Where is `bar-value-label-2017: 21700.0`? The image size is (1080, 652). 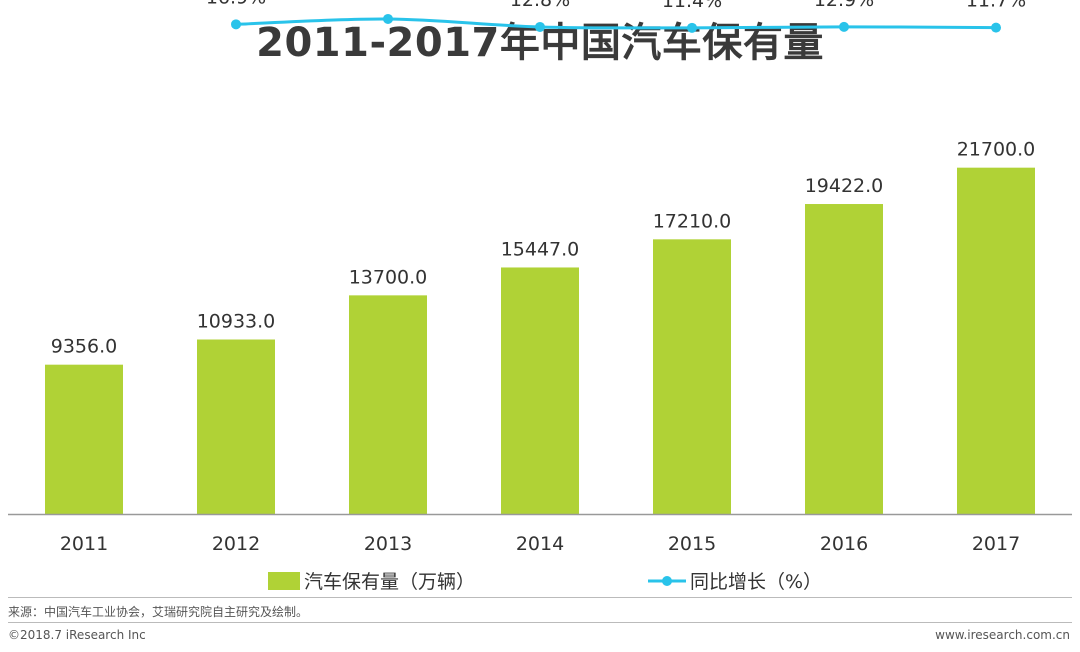
bar-value-label-2017: 21700.0 is located at coordinates (996, 150).